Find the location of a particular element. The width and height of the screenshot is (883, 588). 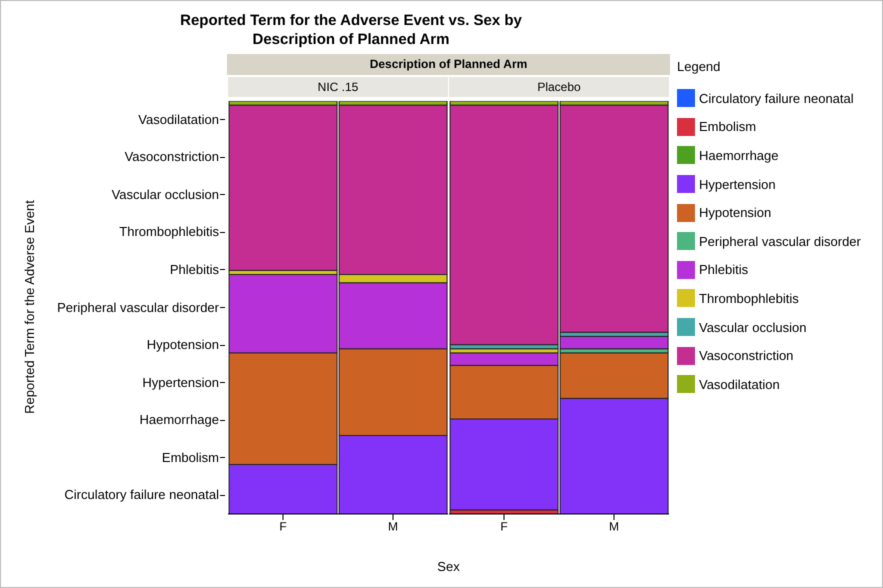

text: Embolism is located at coordinates (190, 457).